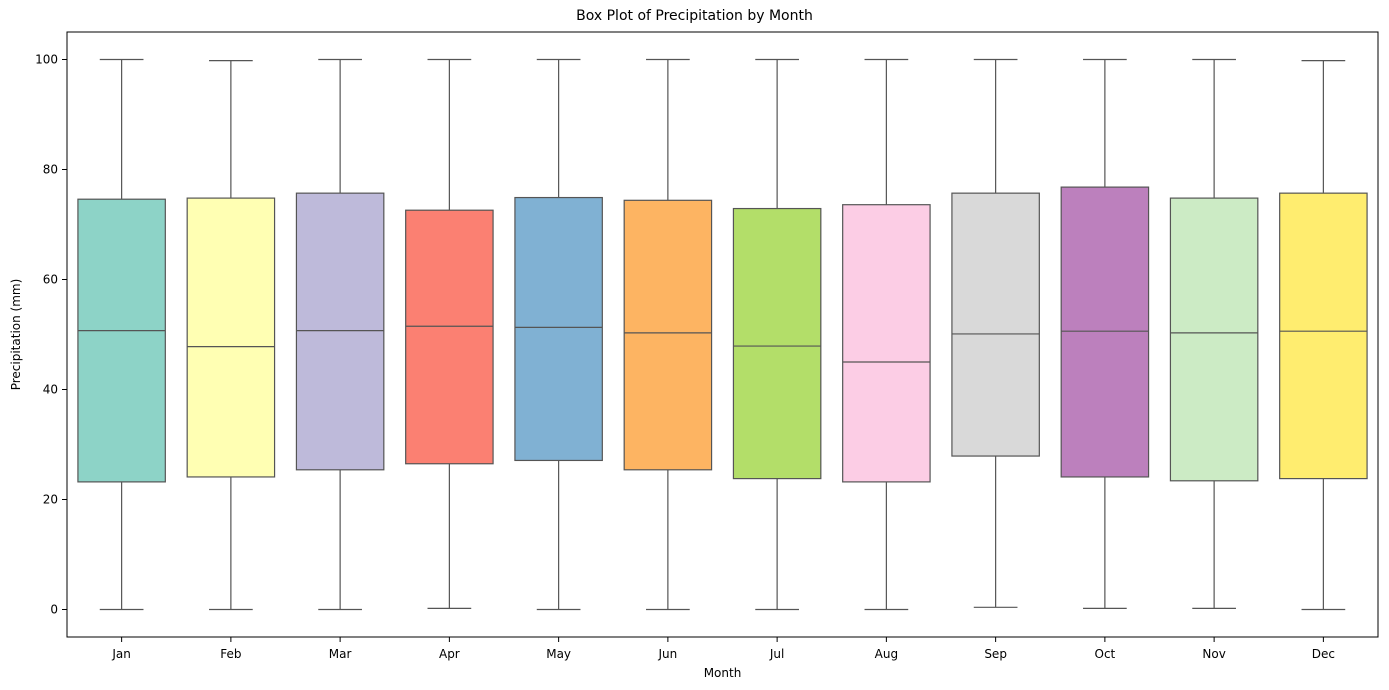  What do you see at coordinates (50, 390) in the screenshot?
I see `y-tick-label: 40` at bounding box center [50, 390].